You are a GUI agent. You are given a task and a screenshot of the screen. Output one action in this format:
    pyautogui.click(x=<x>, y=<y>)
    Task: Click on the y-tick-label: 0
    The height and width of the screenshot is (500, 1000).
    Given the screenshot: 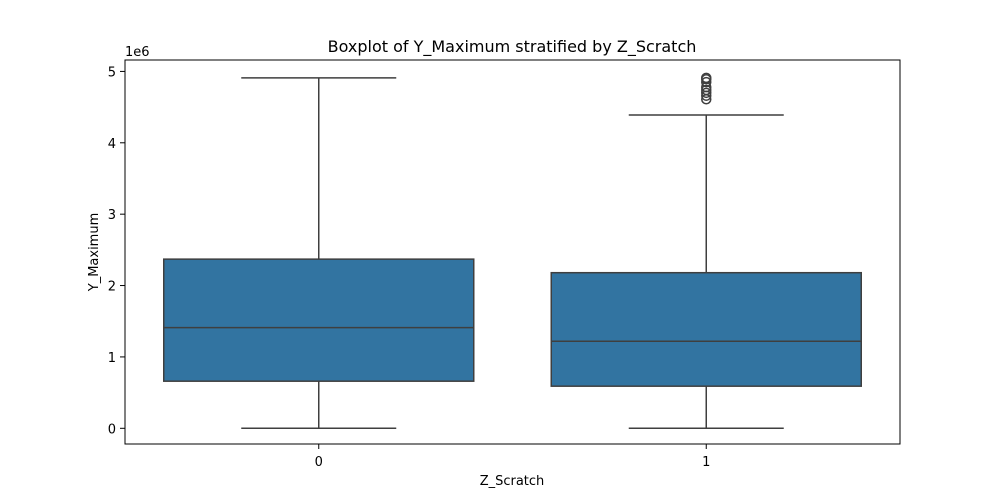 What is the action you would take?
    pyautogui.click(x=112, y=429)
    